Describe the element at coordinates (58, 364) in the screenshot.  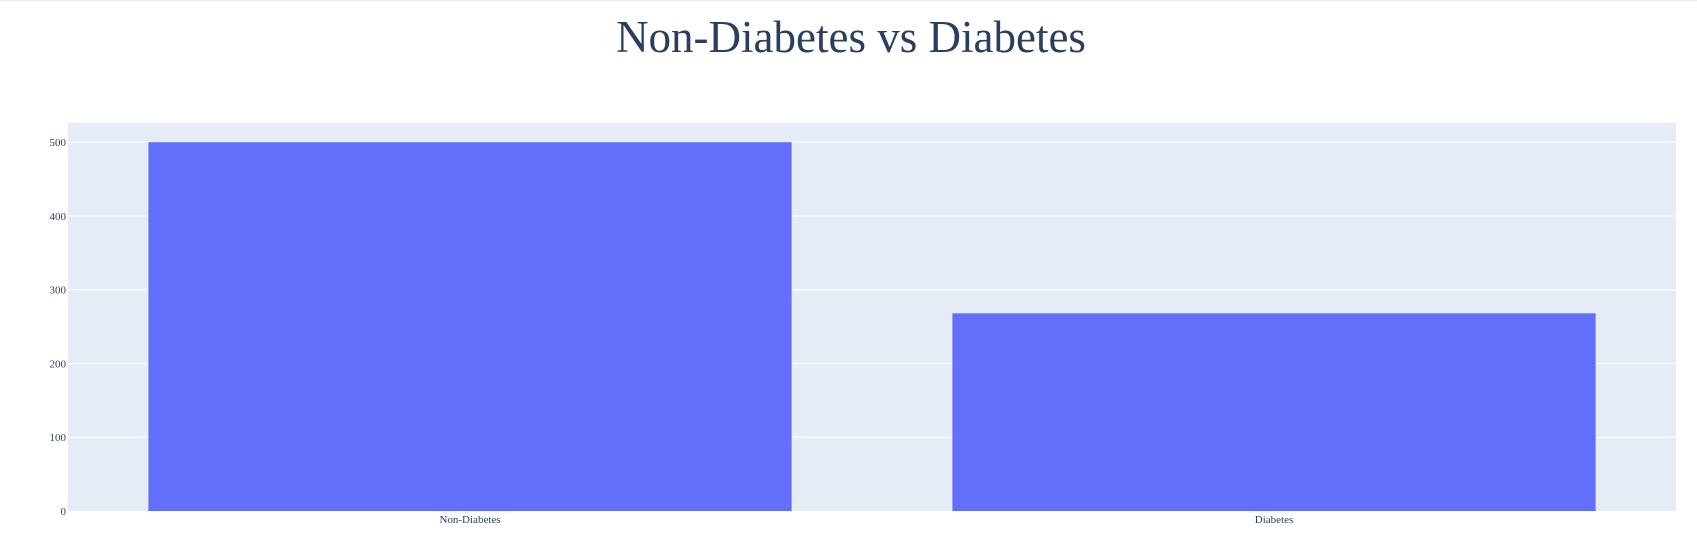
I see `y-tick-label: 200` at that location.